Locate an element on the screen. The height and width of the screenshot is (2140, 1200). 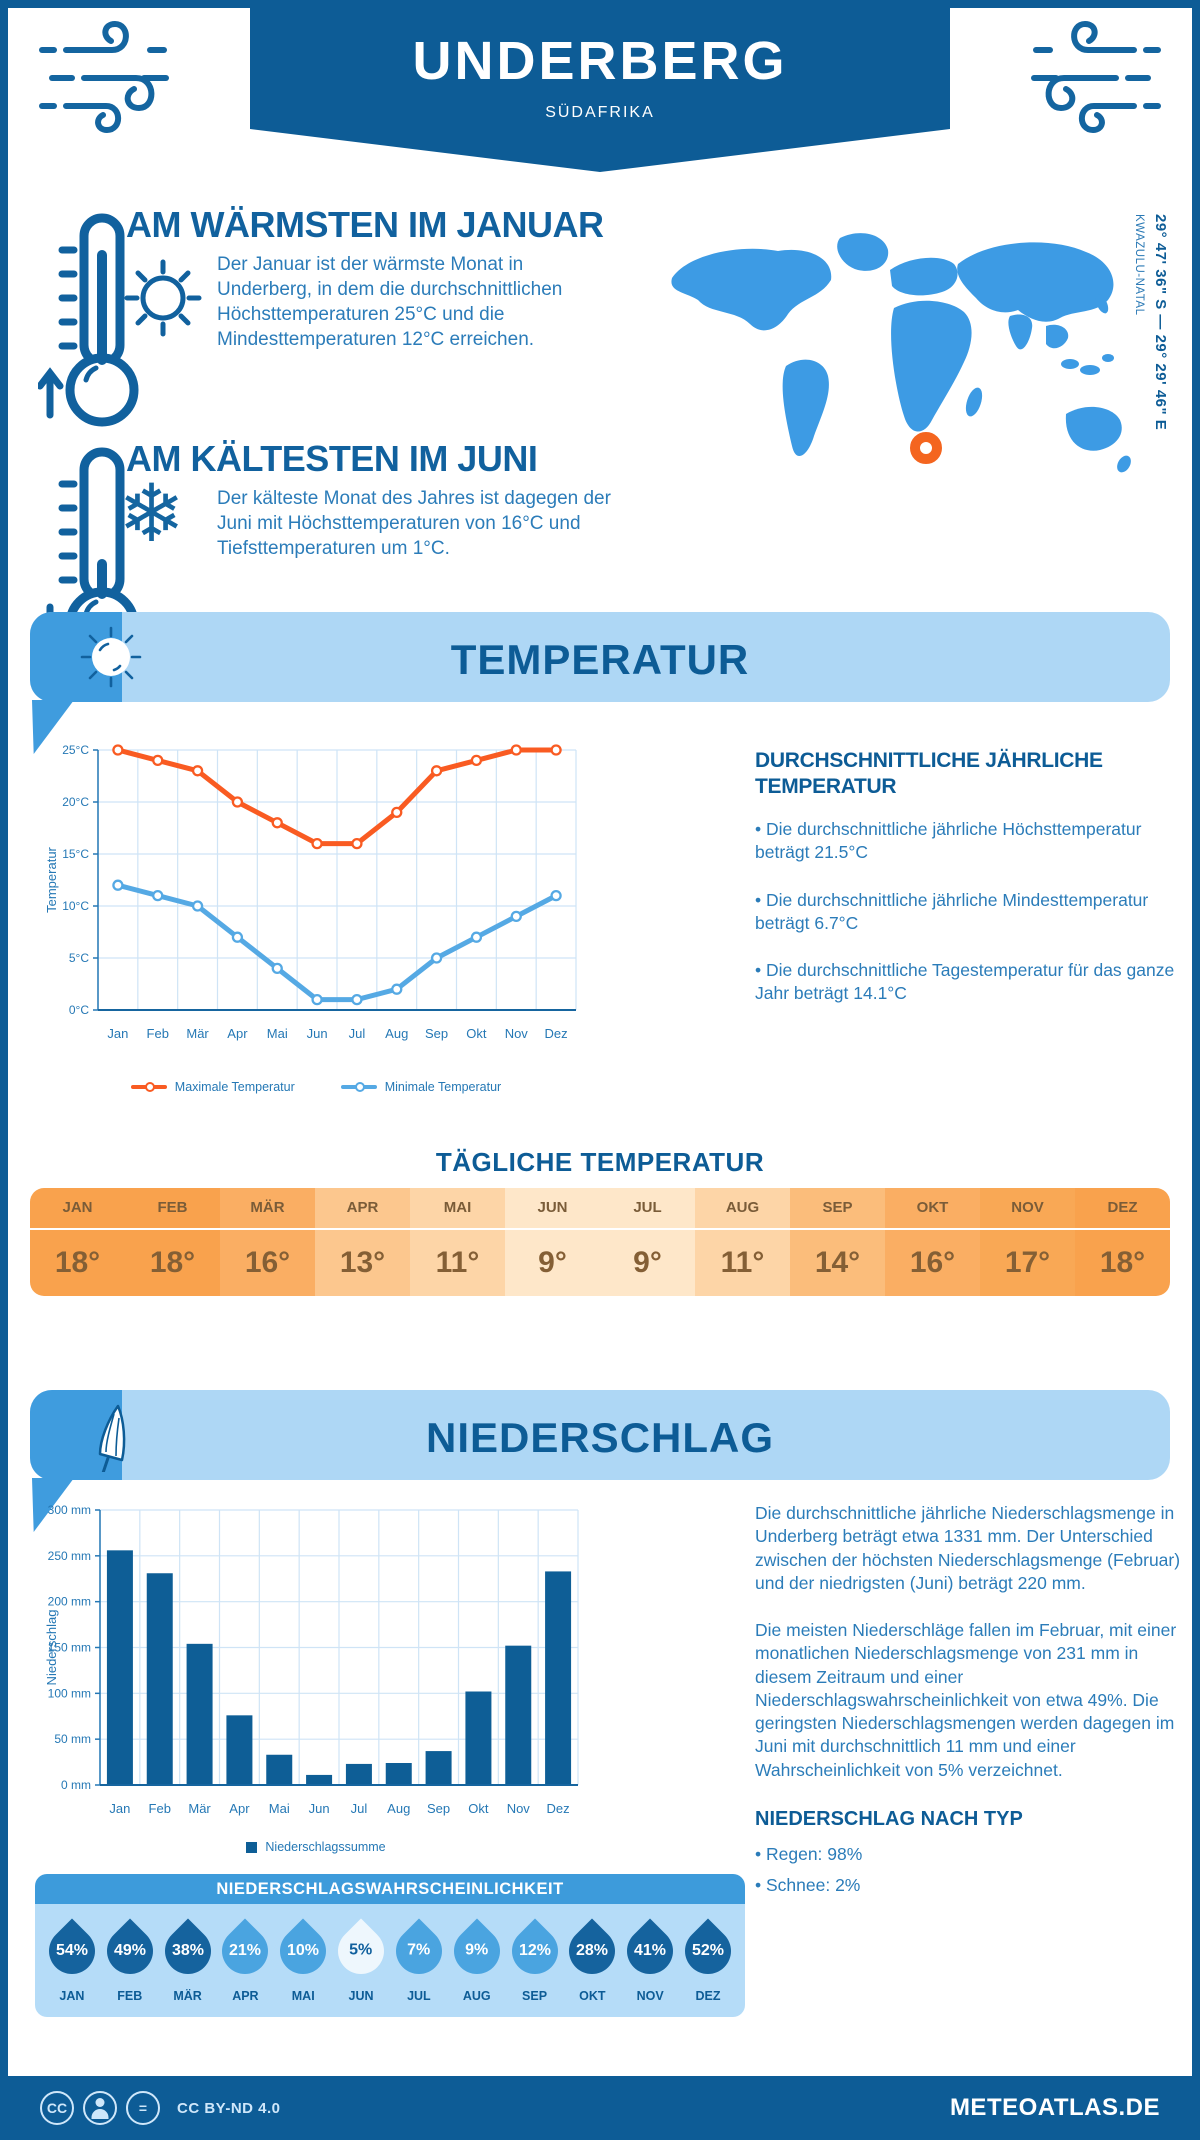
legend-label: Niederschlagssumme is located at coordinates (325, 1847).